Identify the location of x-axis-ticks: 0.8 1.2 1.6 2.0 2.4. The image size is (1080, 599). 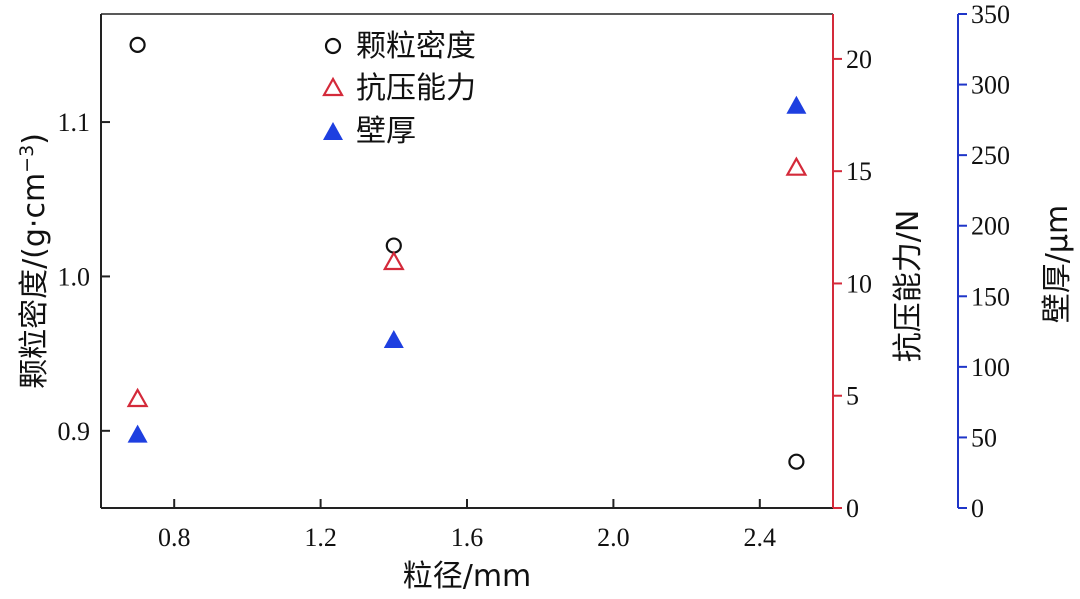
(467, 525).